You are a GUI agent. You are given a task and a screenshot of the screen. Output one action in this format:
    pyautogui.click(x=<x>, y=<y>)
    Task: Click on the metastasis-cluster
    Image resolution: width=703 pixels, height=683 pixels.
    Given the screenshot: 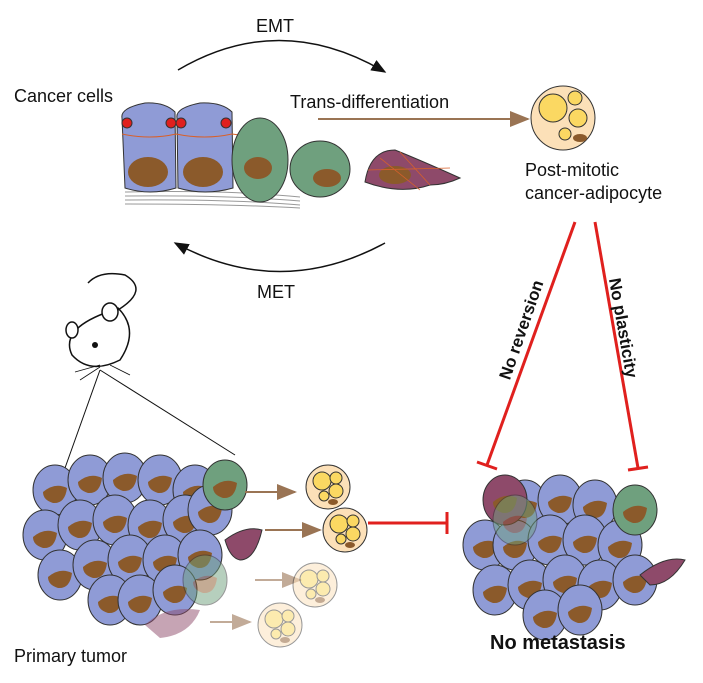 What is the action you would take?
    pyautogui.click(x=574, y=557)
    